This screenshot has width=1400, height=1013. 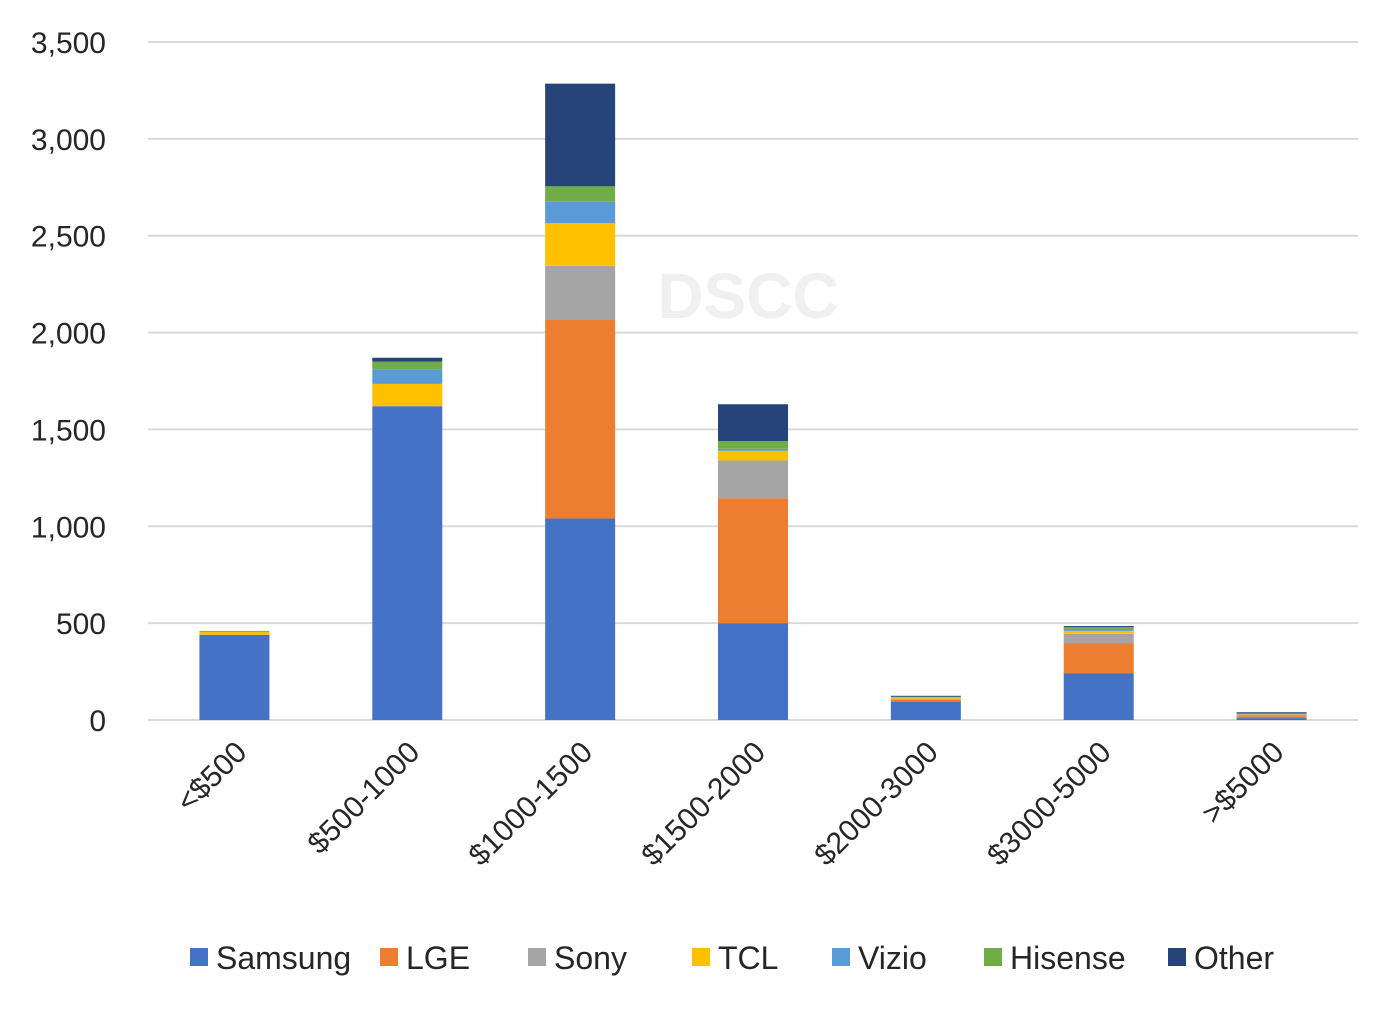 I want to click on x-tick-label: $500-1000, so click(x=363, y=798).